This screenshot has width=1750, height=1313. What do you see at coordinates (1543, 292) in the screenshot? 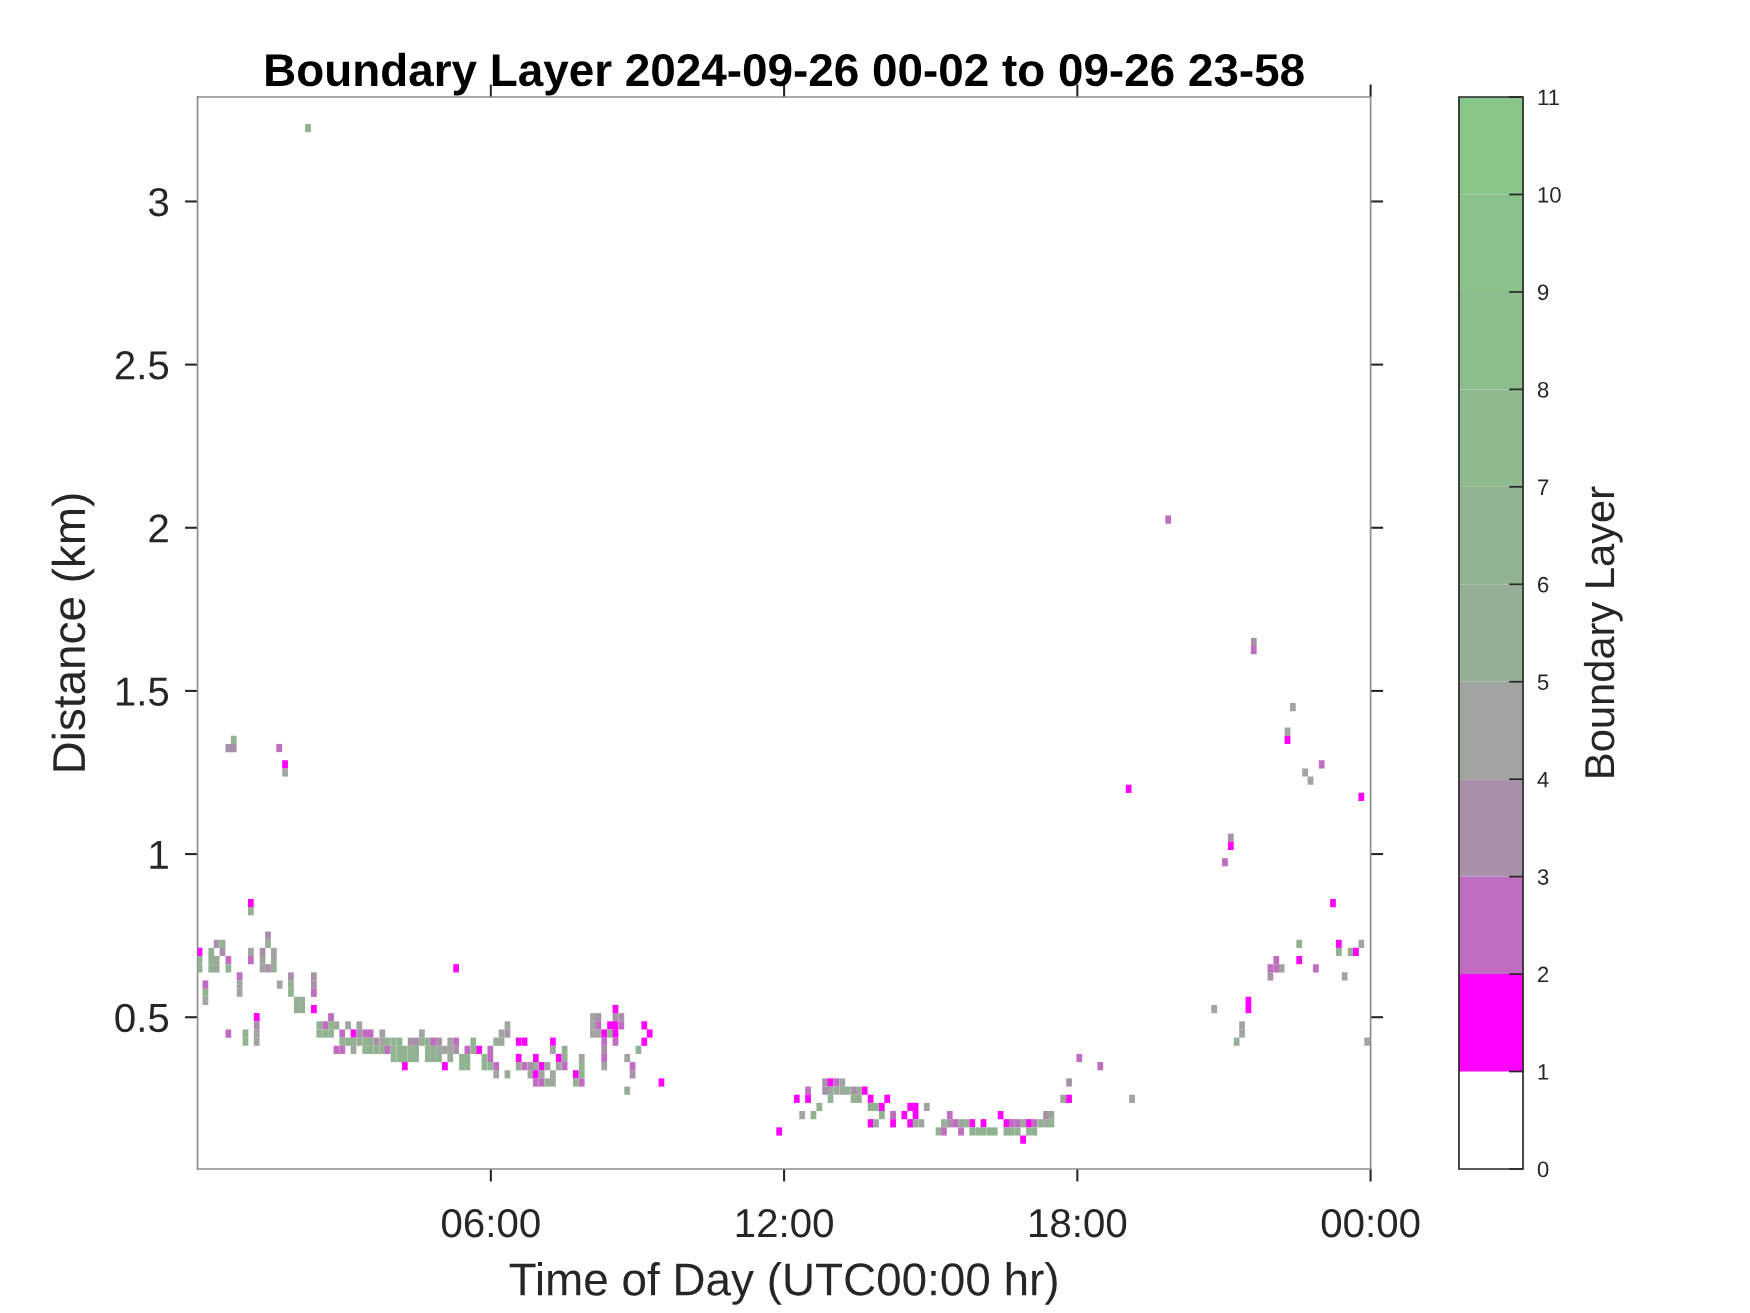
I see `color-bar-label: 9` at bounding box center [1543, 292].